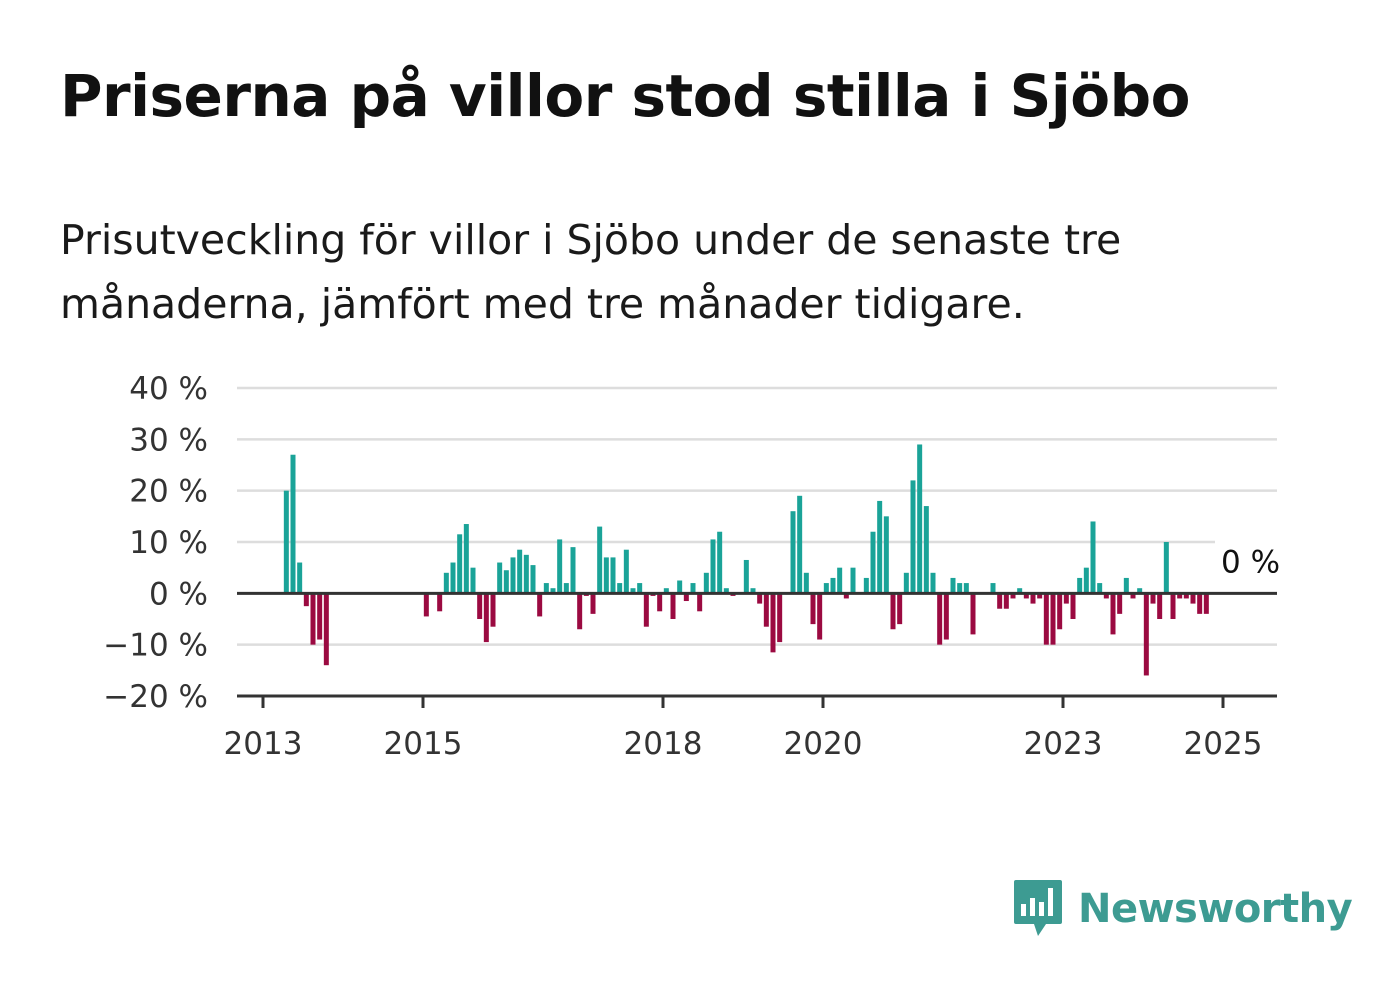 This screenshot has height=999, width=1382. Describe the element at coordinates (168, 389) in the screenshot. I see `y-tick-label: 40 %` at that location.